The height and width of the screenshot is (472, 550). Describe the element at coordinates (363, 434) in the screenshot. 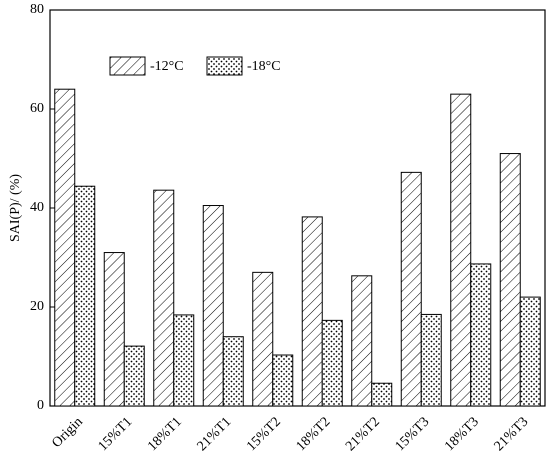

I see `x-tick-label: 21%T2` at that location.